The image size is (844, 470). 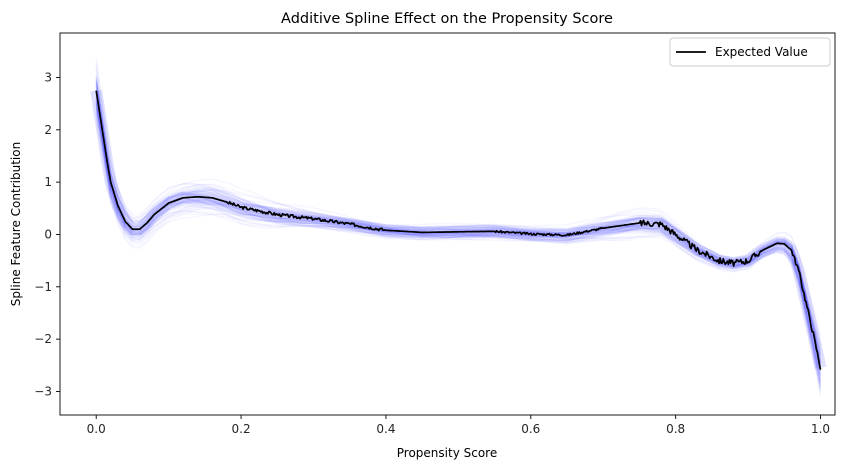 What do you see at coordinates (16, 224) in the screenshot?
I see `y-axis-label: Spline Feature Contribution` at bounding box center [16, 224].